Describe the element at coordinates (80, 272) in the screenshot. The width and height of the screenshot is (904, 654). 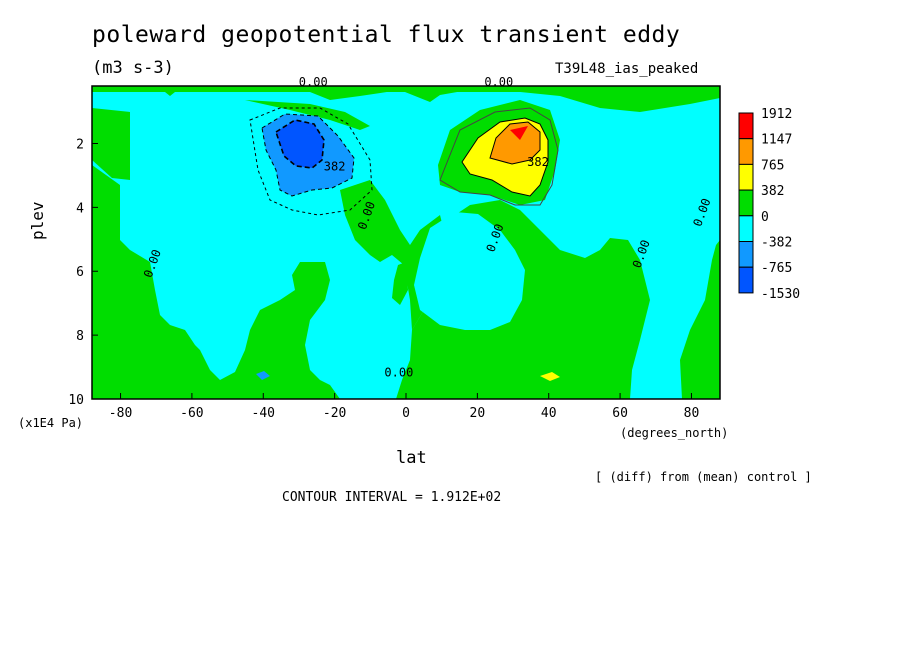
I see `y-tick-label: 6` at that location.